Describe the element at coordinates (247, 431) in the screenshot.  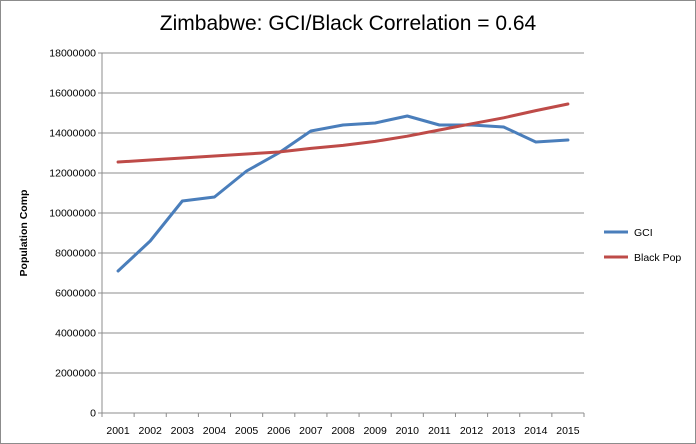
I see `x-tick-label: 2005` at that location.